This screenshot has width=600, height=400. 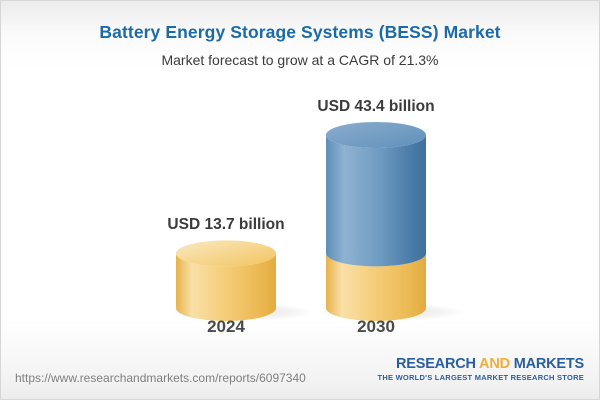 I want to click on bar-value-label-2024: USD 13.7 billion, so click(x=226, y=225).